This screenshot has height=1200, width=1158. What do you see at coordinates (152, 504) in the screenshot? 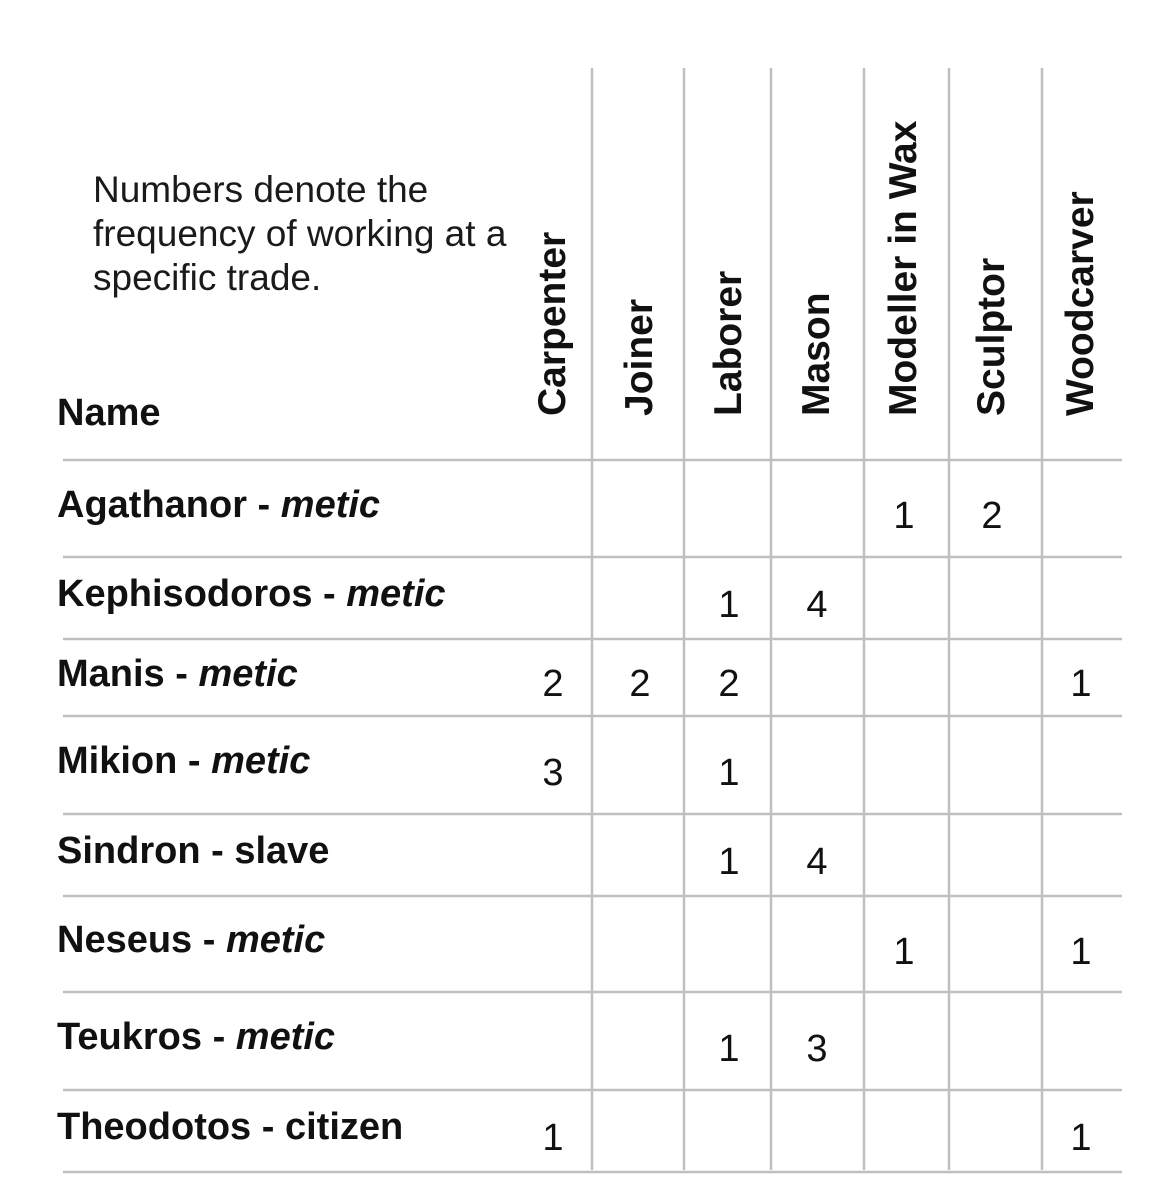
I see `person-name: Agathanor` at bounding box center [152, 504].